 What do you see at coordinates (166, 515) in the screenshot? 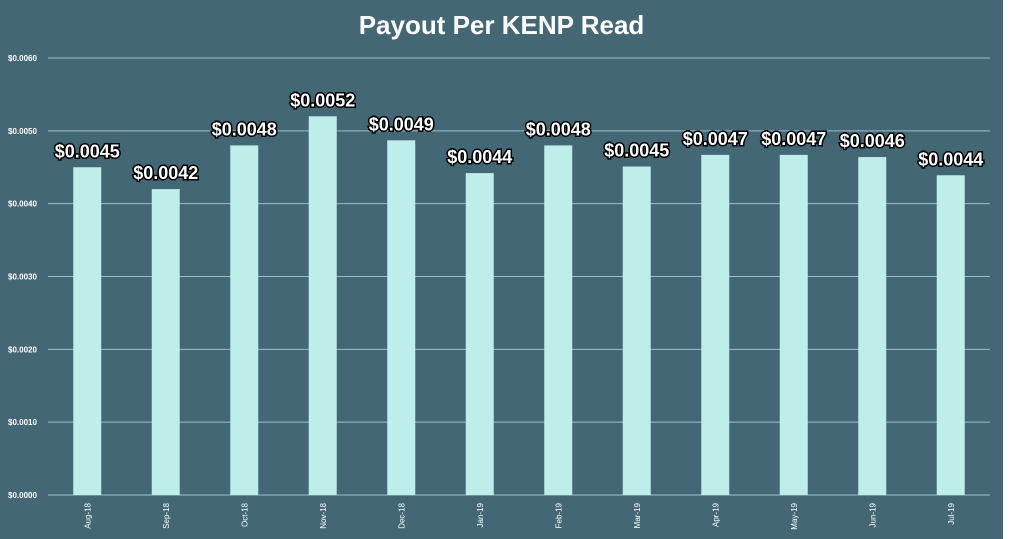
I see `x-tick-label: Sep-18` at bounding box center [166, 515].